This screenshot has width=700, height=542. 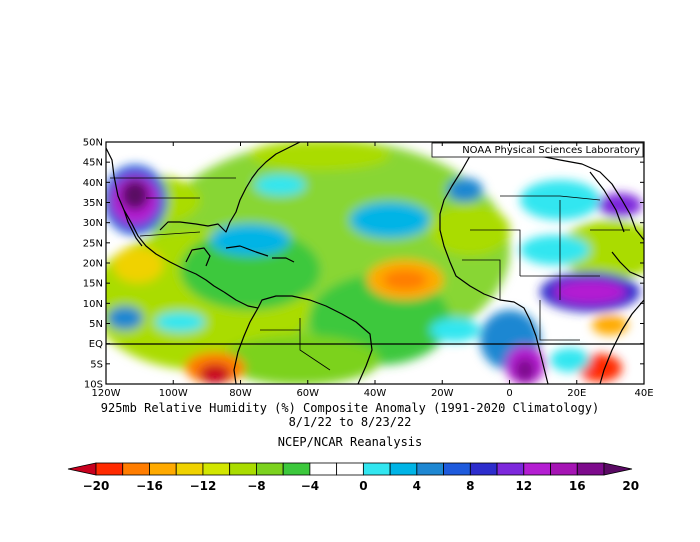 I want to click on lat-label: 20N, so click(x=93, y=264).